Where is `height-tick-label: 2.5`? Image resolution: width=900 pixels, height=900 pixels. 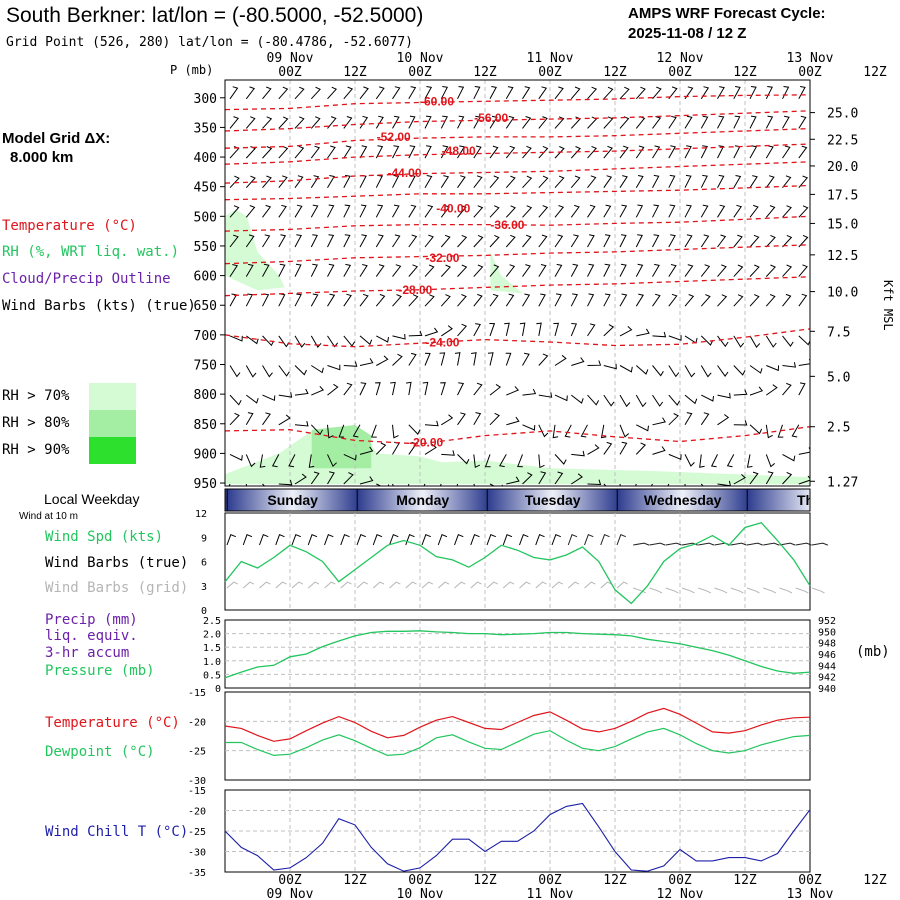
height-tick-label: 2.5 is located at coordinates (838, 428).